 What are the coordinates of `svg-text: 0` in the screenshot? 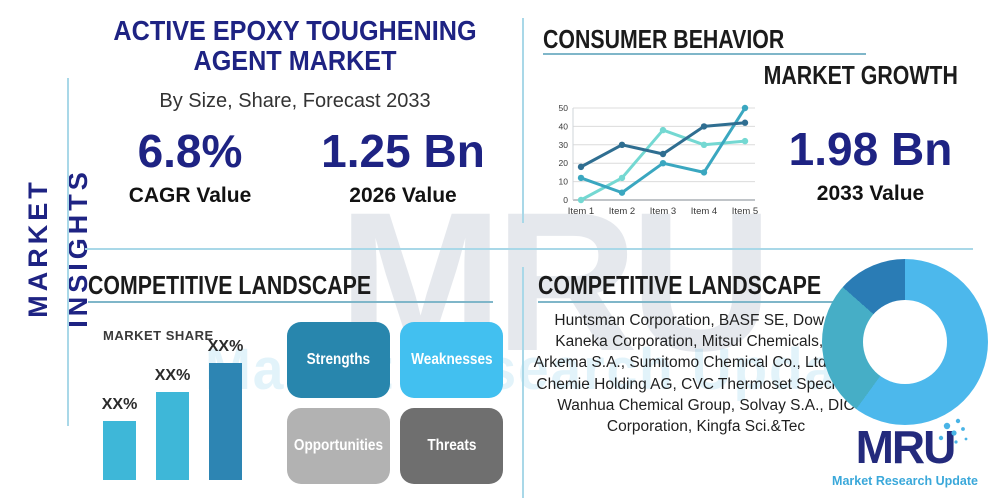 It's located at (565, 200).